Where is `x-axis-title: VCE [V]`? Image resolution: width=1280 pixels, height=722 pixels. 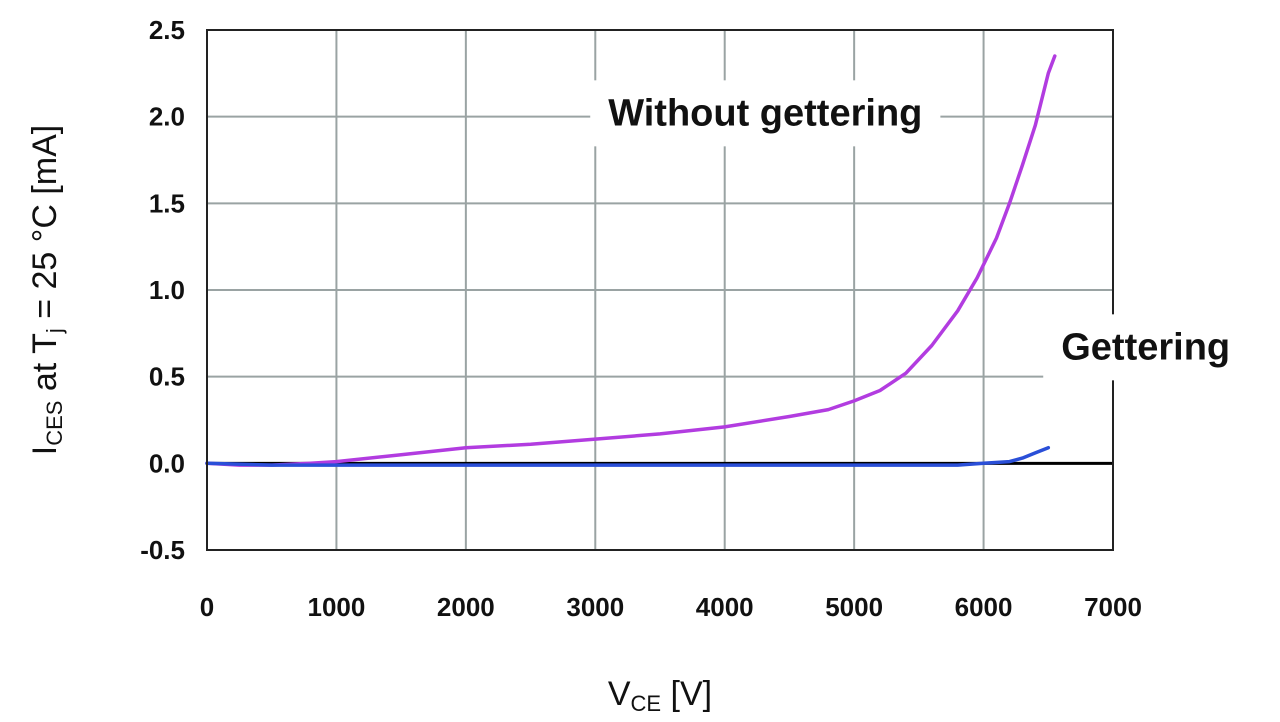
x-axis-title: VCE [V] is located at coordinates (660, 695).